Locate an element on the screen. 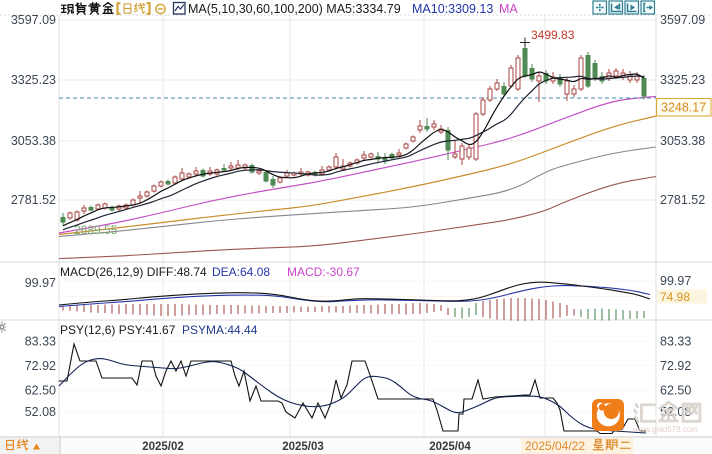  svg-text: MACD(26,12,9) DIFF:48.74 is located at coordinates (133, 272).